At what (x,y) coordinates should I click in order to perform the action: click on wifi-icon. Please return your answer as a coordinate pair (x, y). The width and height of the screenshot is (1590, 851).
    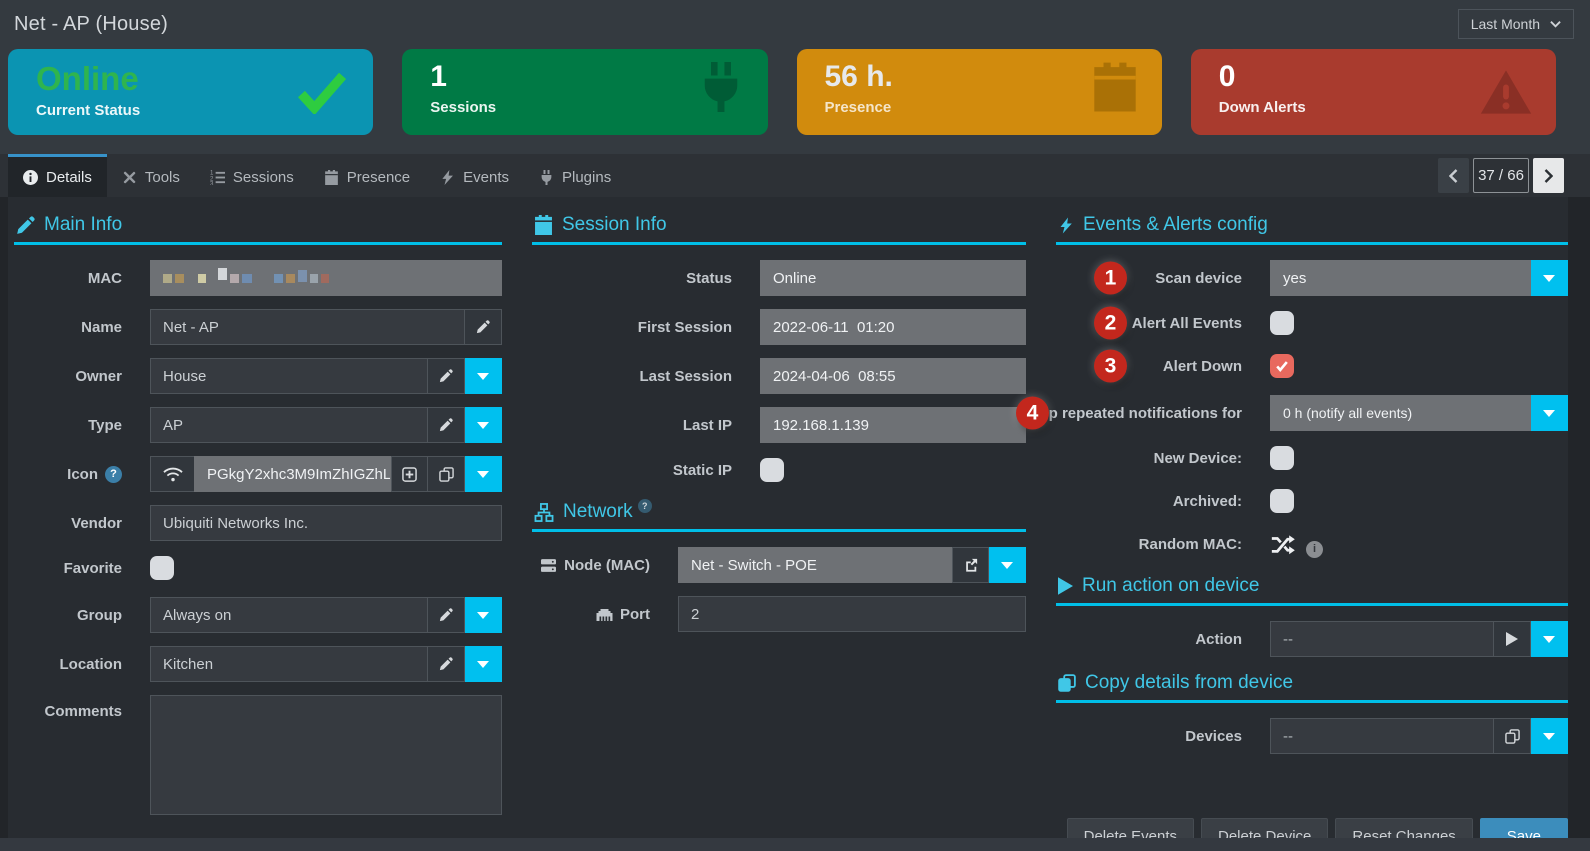
    Looking at the image, I should click on (172, 474).